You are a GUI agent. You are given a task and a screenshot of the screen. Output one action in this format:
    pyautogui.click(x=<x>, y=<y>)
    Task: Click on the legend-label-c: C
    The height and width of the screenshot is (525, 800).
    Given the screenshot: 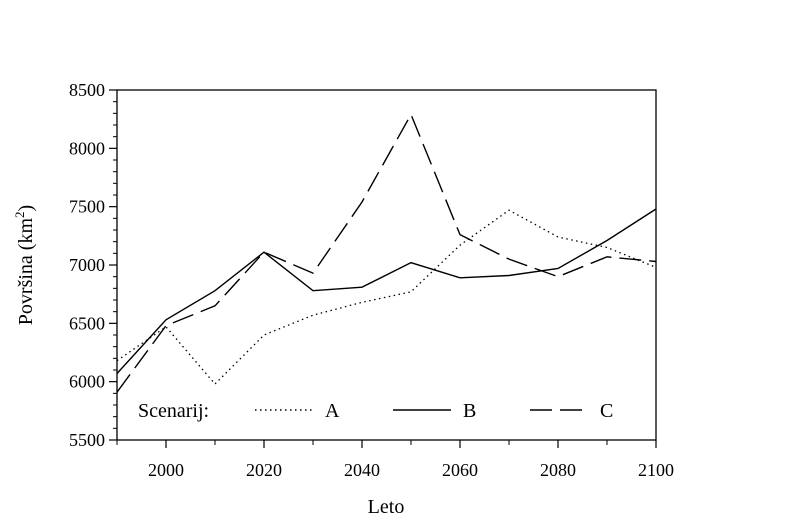 What is the action you would take?
    pyautogui.click(x=606, y=411)
    